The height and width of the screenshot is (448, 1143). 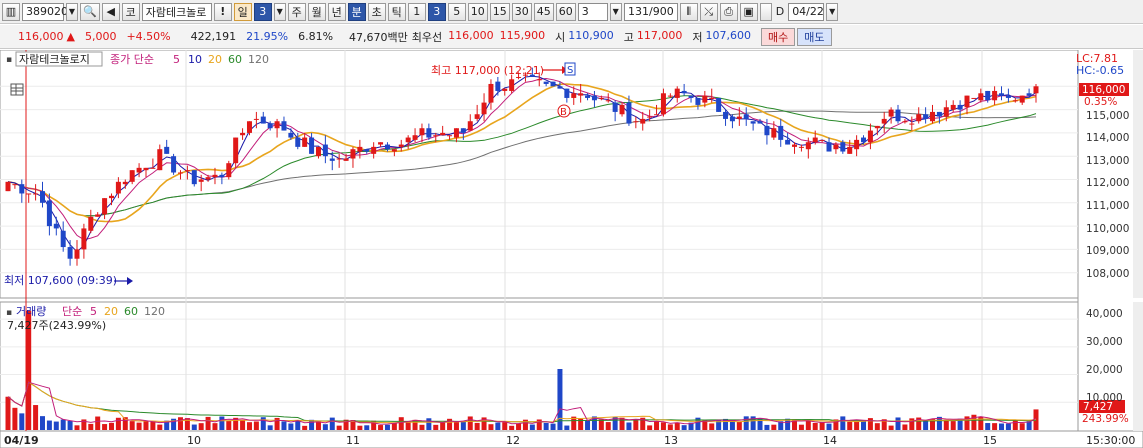 I want to click on date-dropdown: ▼, so click(x=832, y=11).